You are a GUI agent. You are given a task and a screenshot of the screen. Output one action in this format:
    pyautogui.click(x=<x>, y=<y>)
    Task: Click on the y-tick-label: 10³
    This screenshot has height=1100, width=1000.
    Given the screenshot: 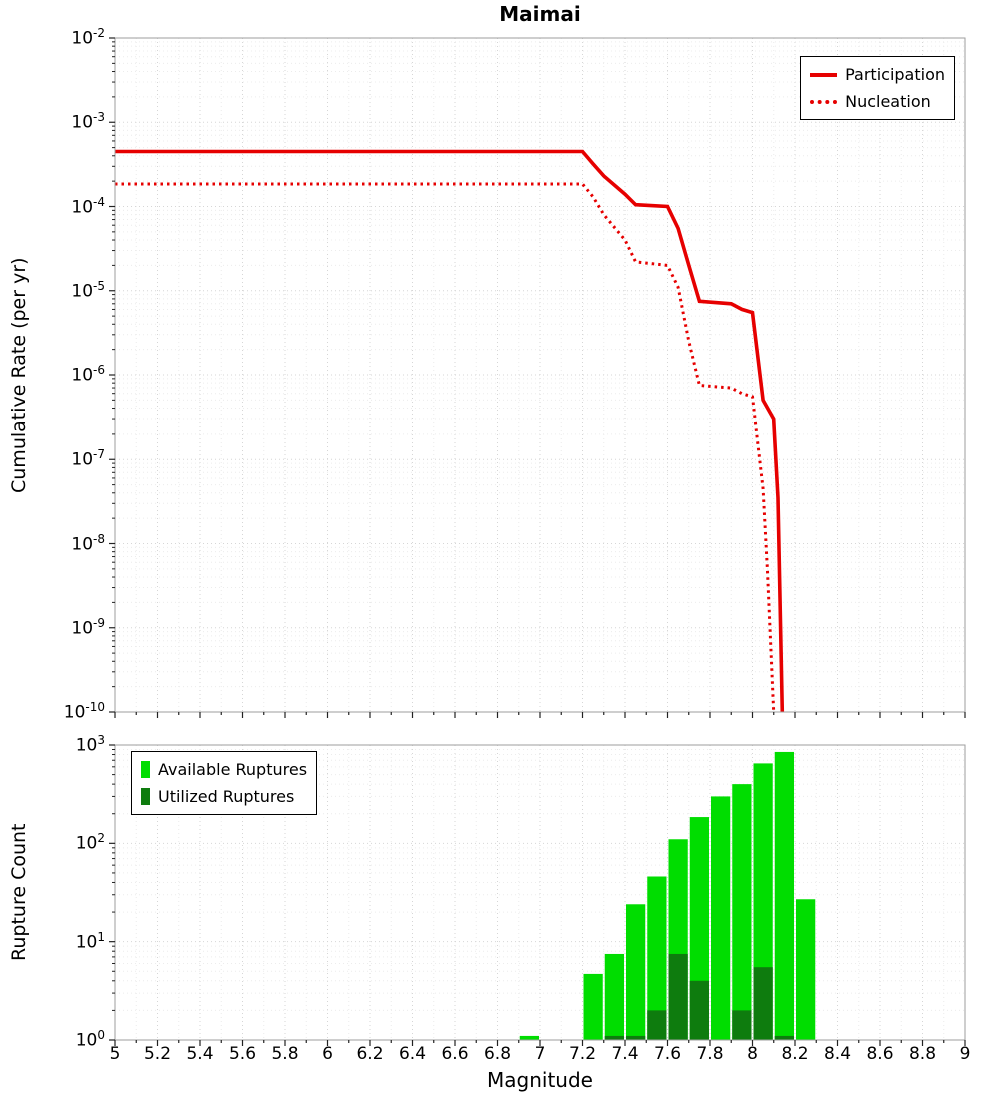 What is the action you would take?
    pyautogui.click(x=90, y=744)
    